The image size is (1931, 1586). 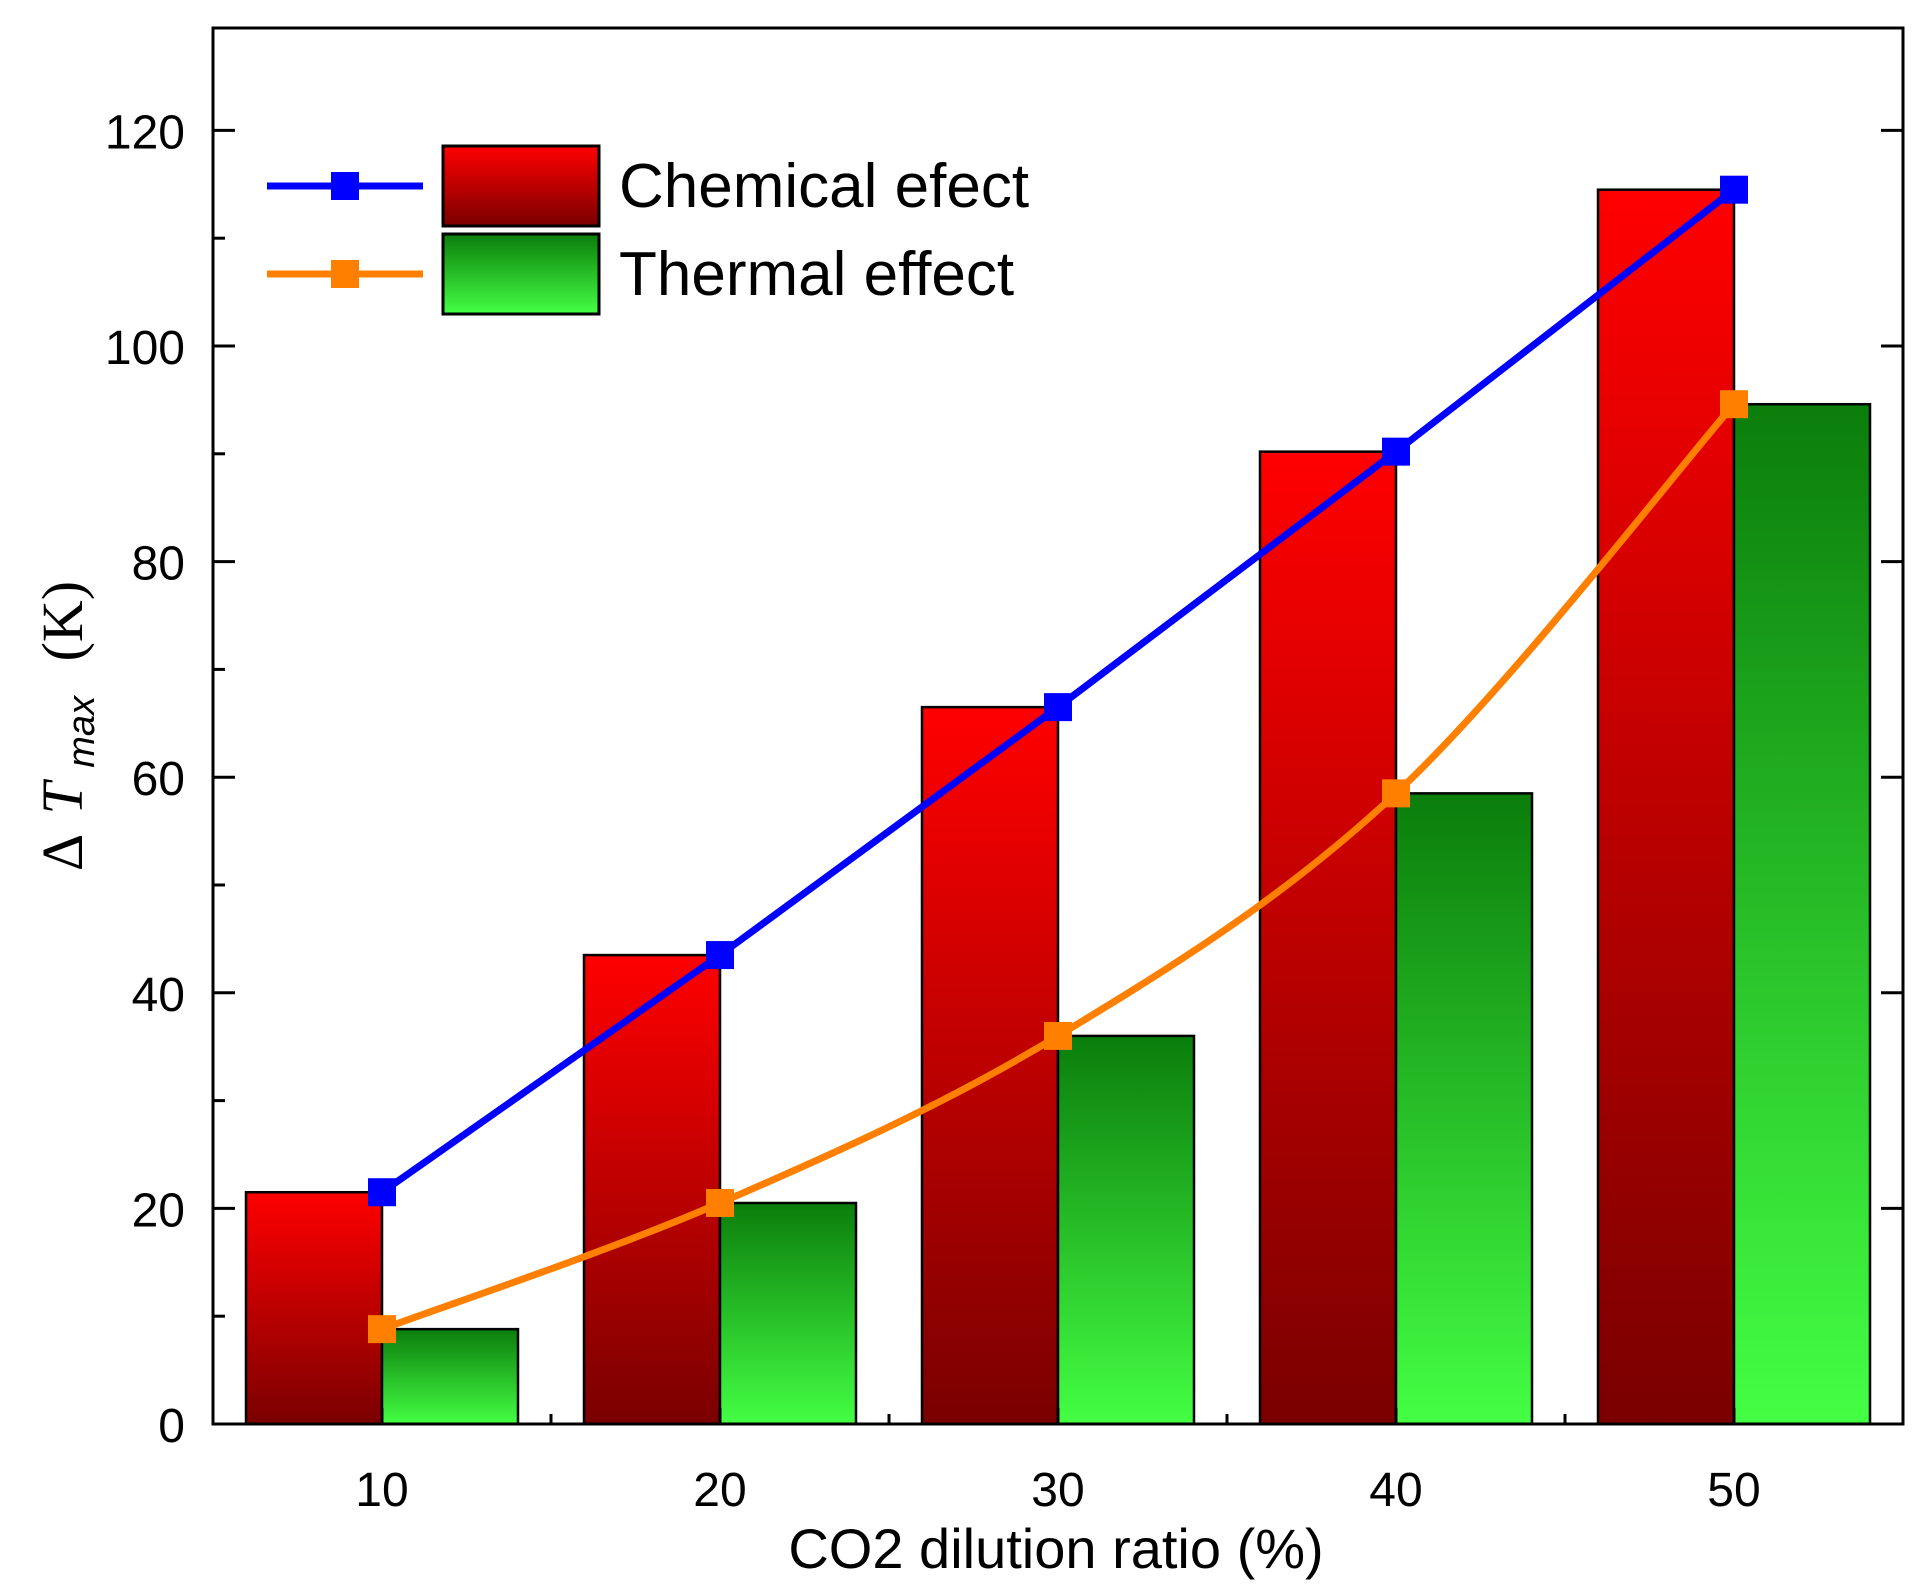 I want to click on legend-swatch-thermal, so click(x=521, y=274).